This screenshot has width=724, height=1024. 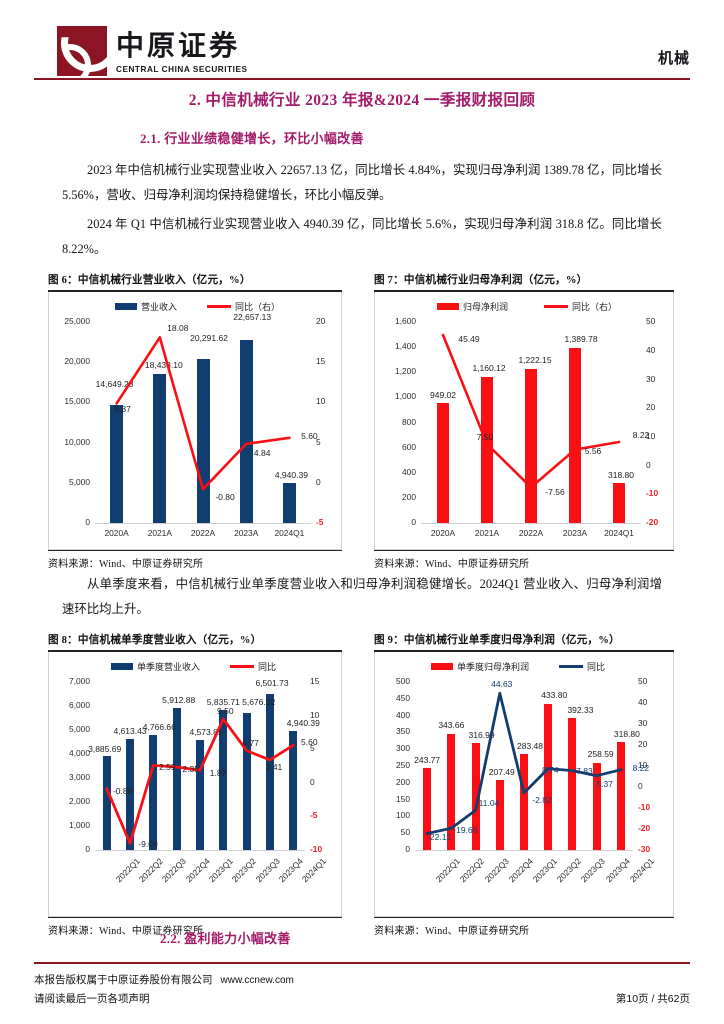 What do you see at coordinates (77, 321) in the screenshot?
I see `y-axis-tick: 25,000` at bounding box center [77, 321].